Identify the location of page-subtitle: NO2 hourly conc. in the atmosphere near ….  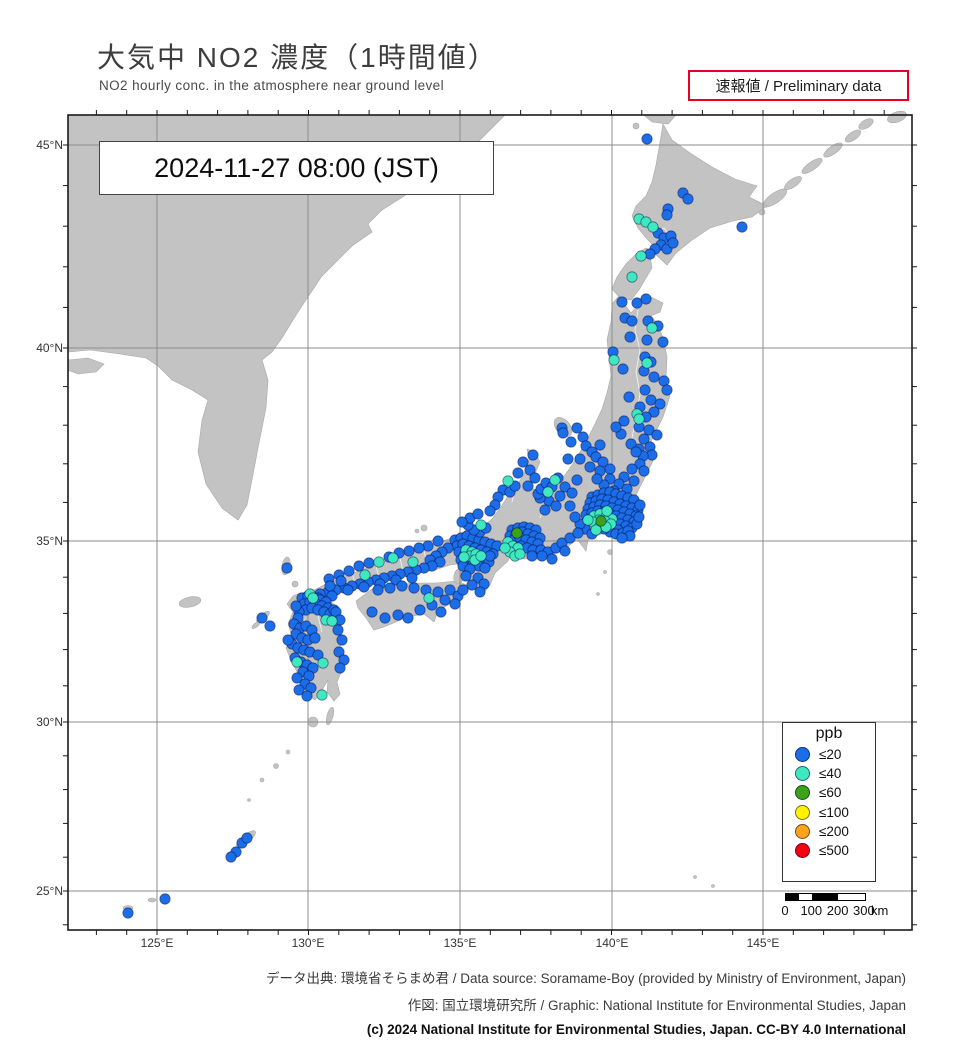
(271, 85).